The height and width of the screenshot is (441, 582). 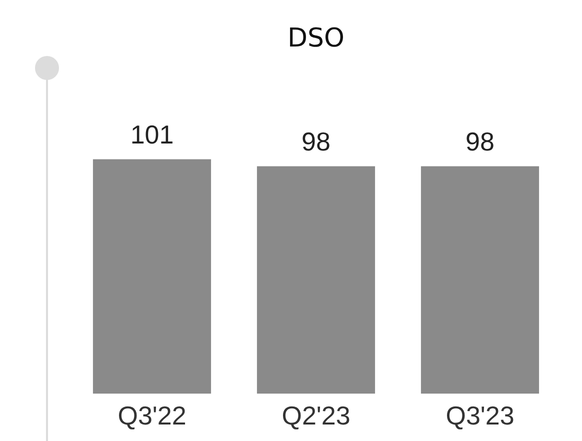 I want to click on x-tick-label: Q3'22, so click(x=152, y=415).